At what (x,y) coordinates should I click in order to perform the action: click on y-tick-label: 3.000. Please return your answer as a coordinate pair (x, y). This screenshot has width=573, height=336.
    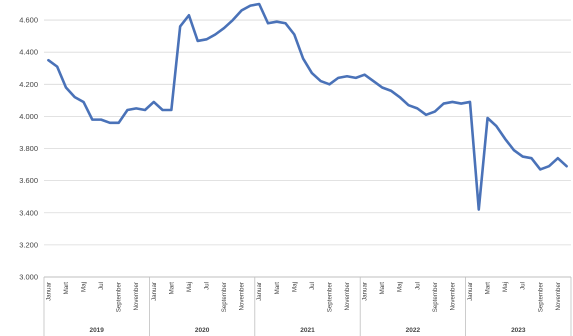
    Looking at the image, I should click on (28, 277).